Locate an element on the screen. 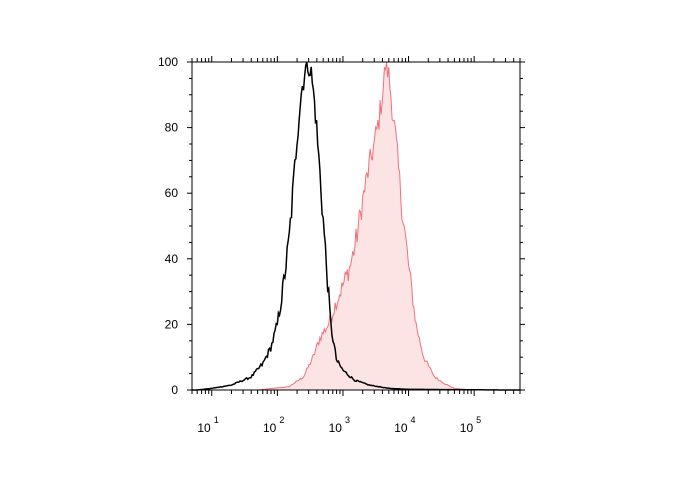 The width and height of the screenshot is (688, 490). x-tick-label-exponent: 5 is located at coordinates (478, 420).